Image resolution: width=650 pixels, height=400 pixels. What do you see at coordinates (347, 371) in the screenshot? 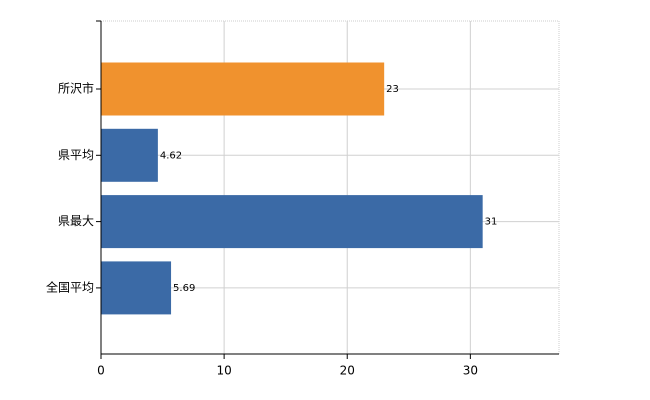
I see `x-tick-label: 20` at bounding box center [347, 371].